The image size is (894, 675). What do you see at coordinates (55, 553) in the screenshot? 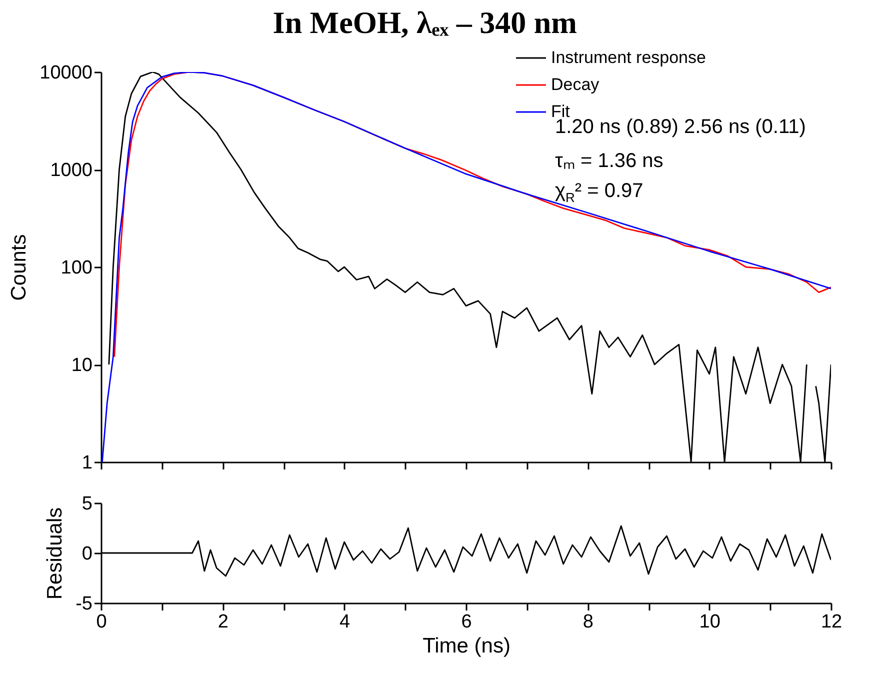
I see `y-axis-title: Residuals` at bounding box center [55, 553].